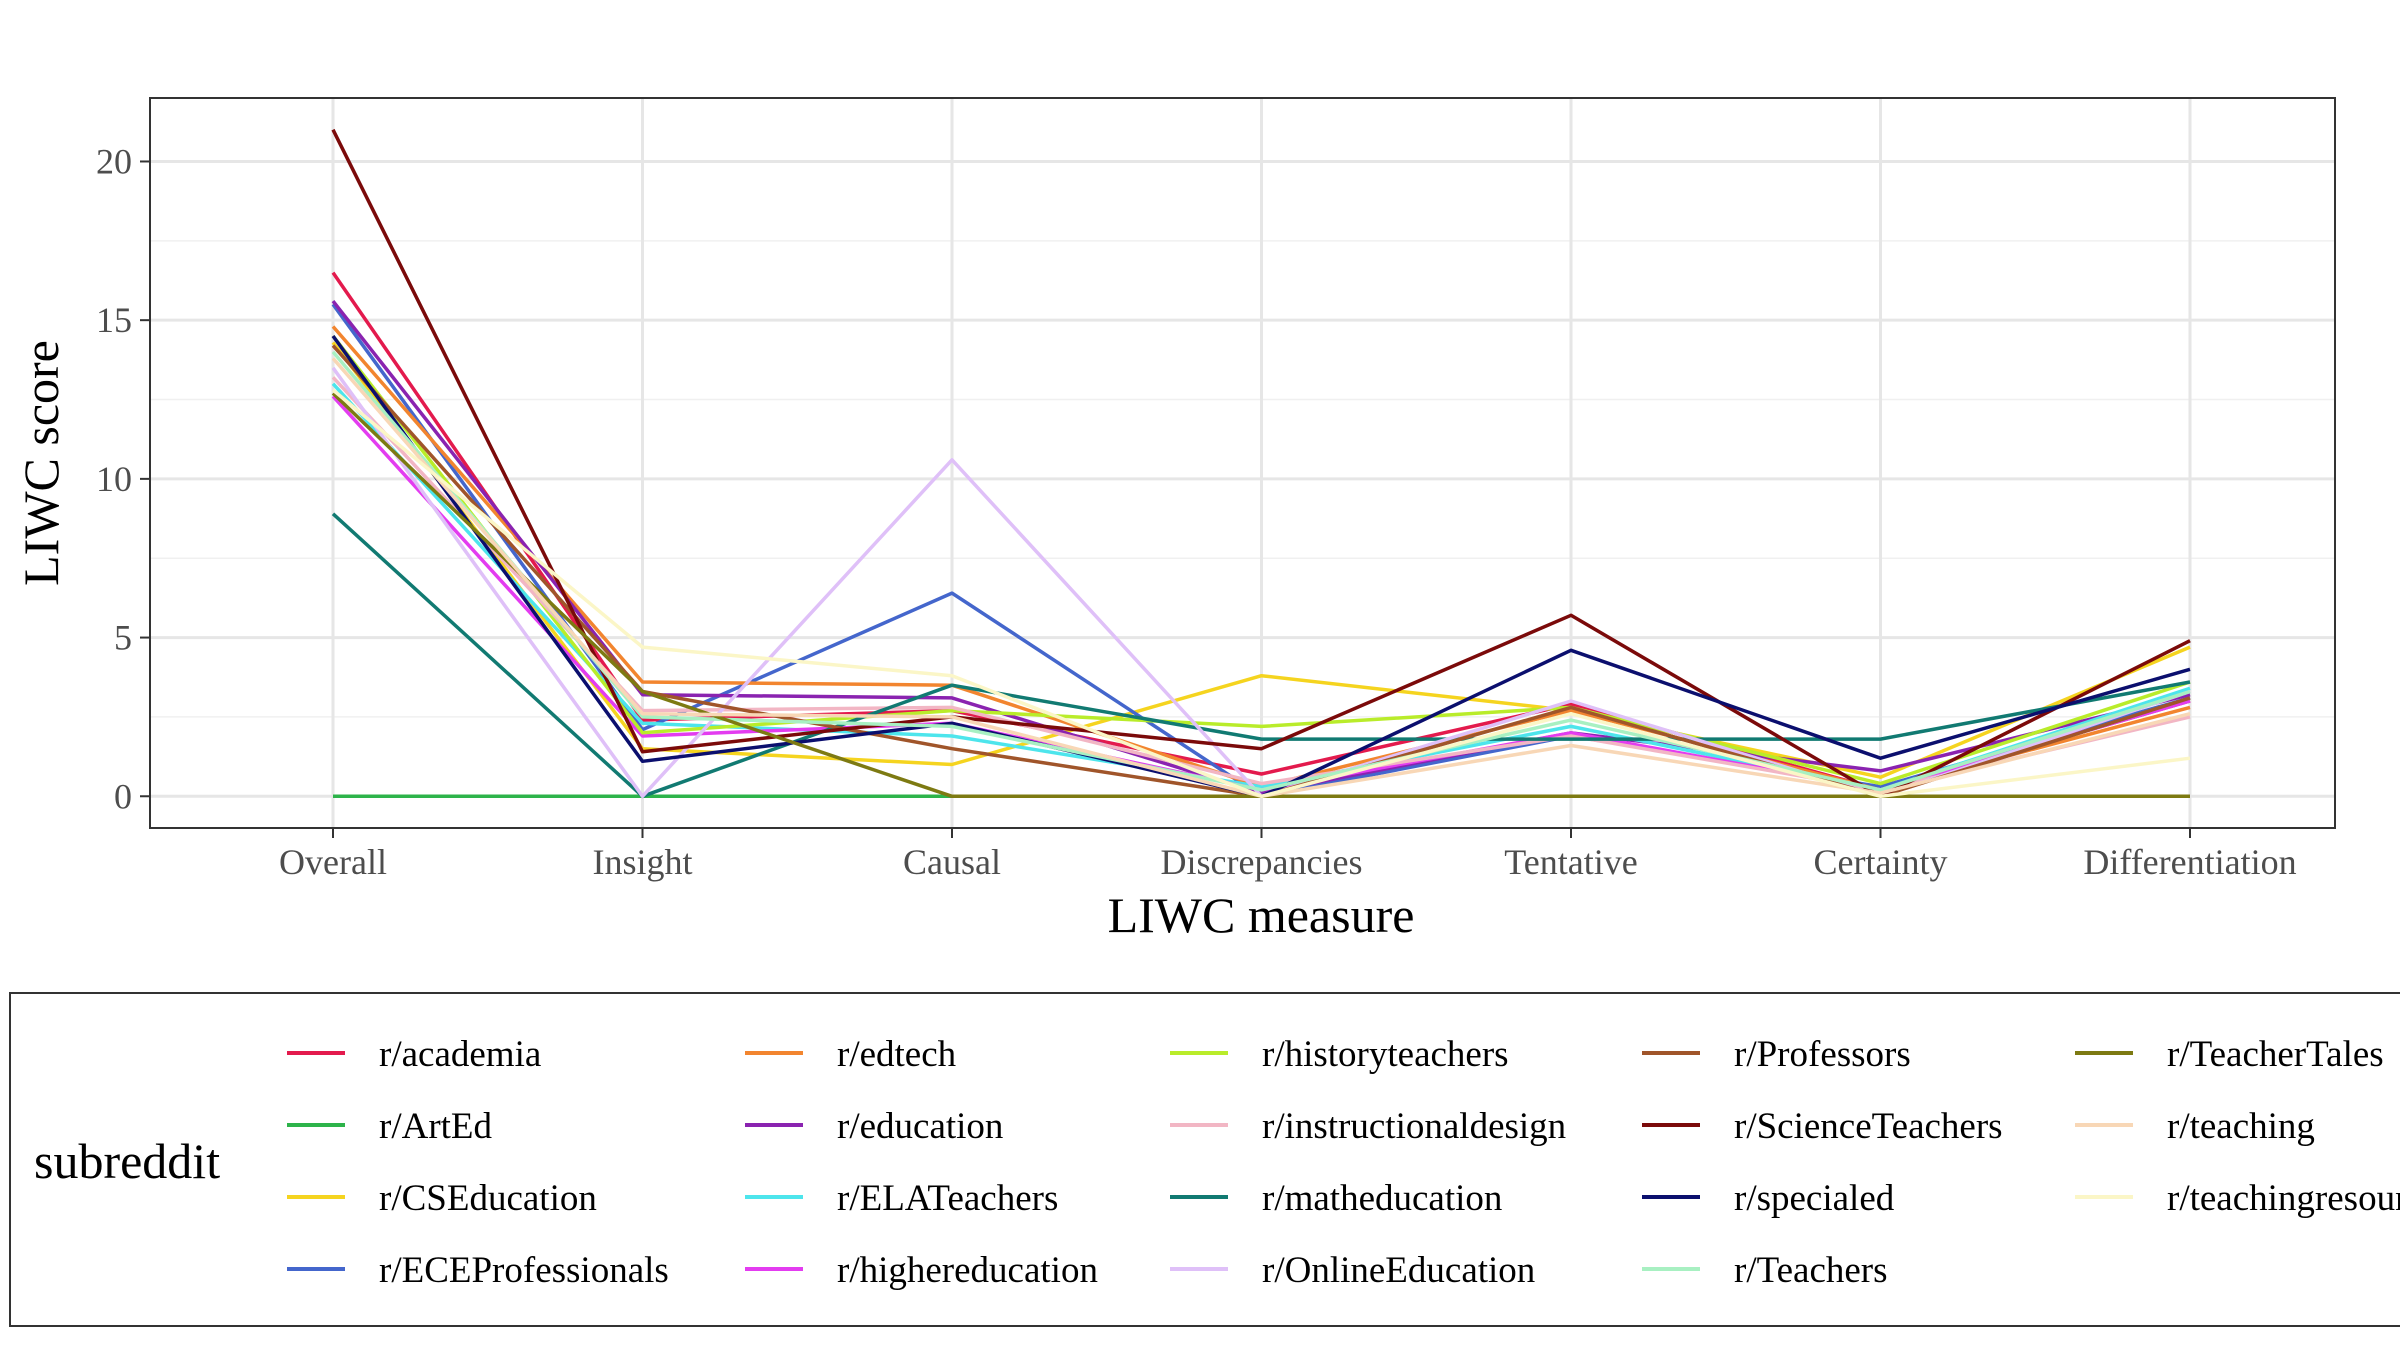 The image size is (2400, 1350). I want to click on x-tick-label: Causal, so click(952, 862).